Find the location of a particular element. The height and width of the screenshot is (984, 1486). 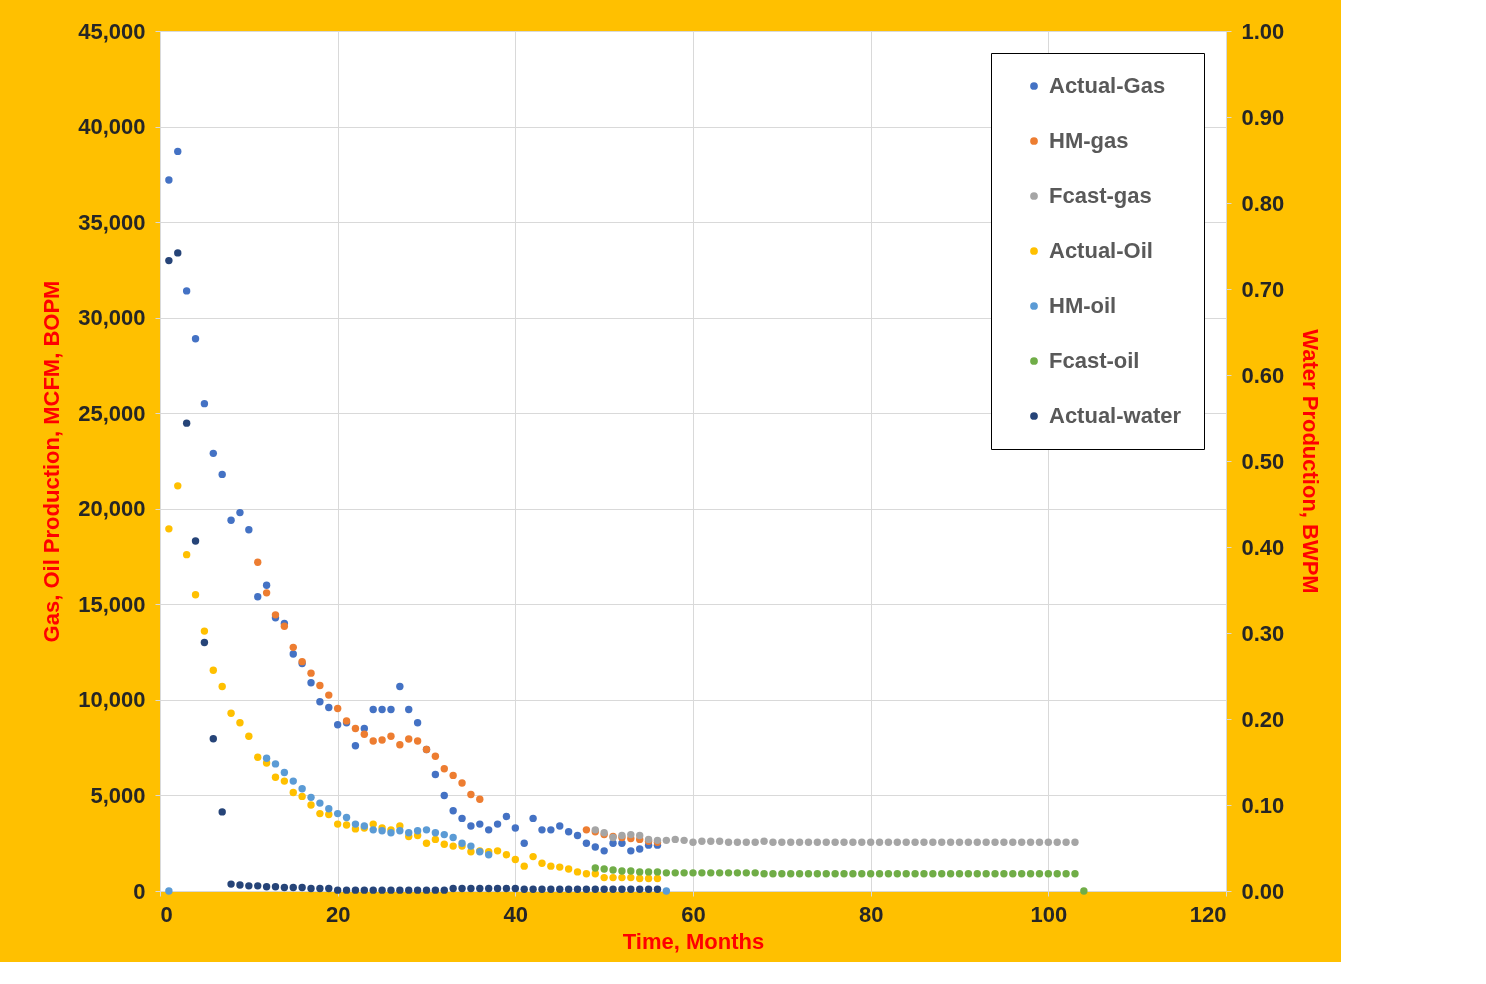

x-tick-label: 40 is located at coordinates (516, 914).